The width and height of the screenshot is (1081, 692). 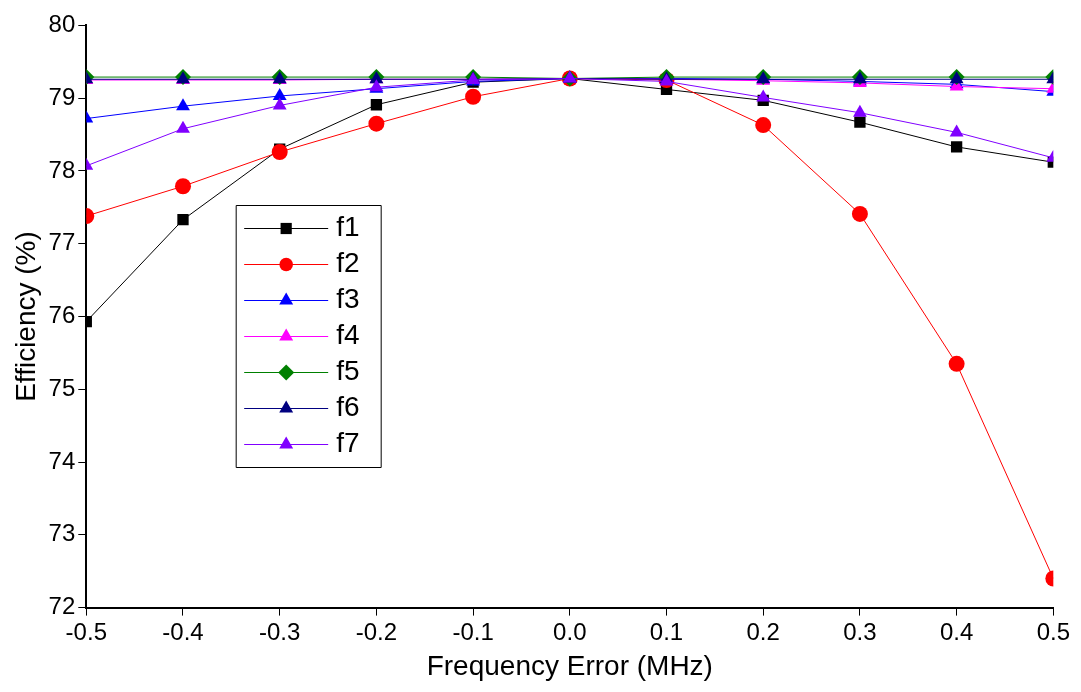 What do you see at coordinates (62, 96) in the screenshot?
I see `y-tick-label: 79` at bounding box center [62, 96].